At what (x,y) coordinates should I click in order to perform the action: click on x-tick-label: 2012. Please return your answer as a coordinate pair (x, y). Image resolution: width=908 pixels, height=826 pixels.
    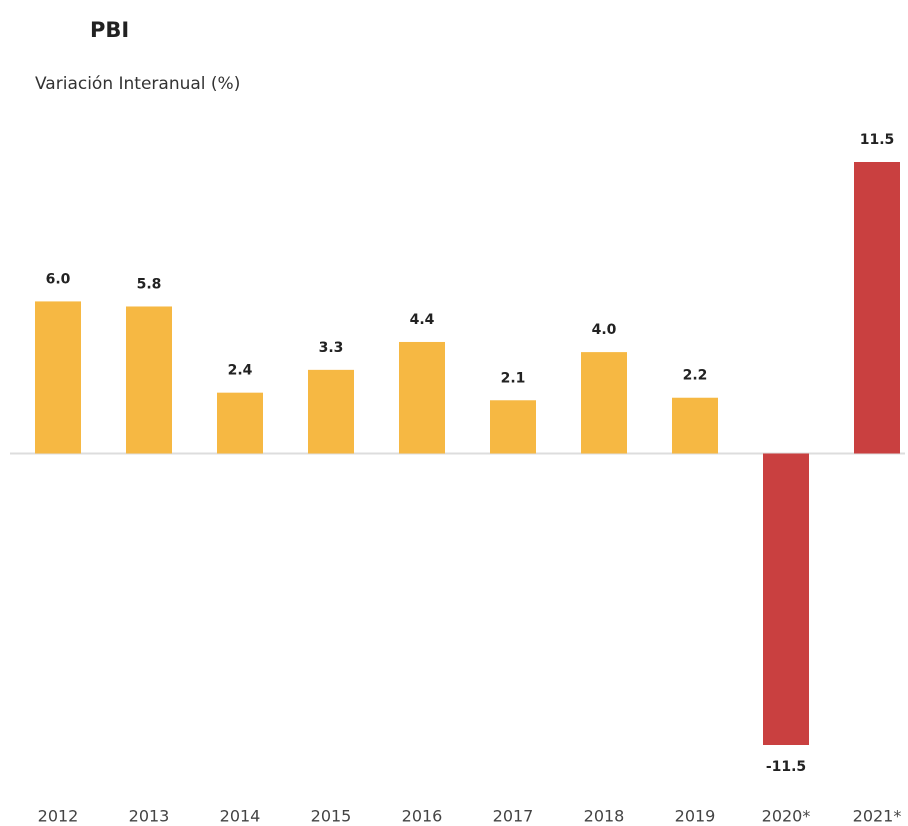
    Looking at the image, I should click on (58, 816).